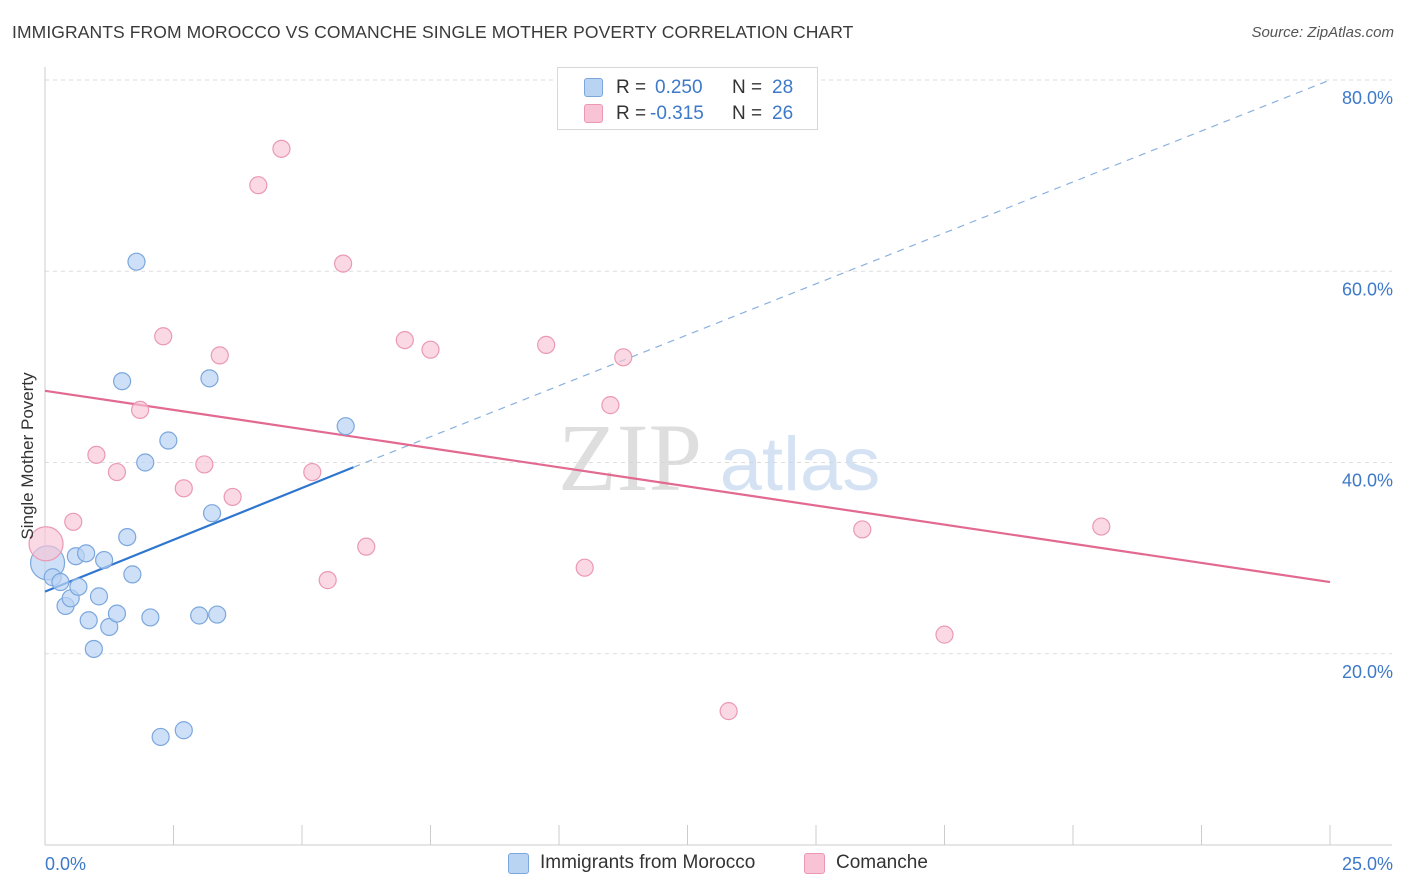  Describe the element at coordinates (677, 113) in the screenshot. I see `legend-r-value: -0.315` at that location.